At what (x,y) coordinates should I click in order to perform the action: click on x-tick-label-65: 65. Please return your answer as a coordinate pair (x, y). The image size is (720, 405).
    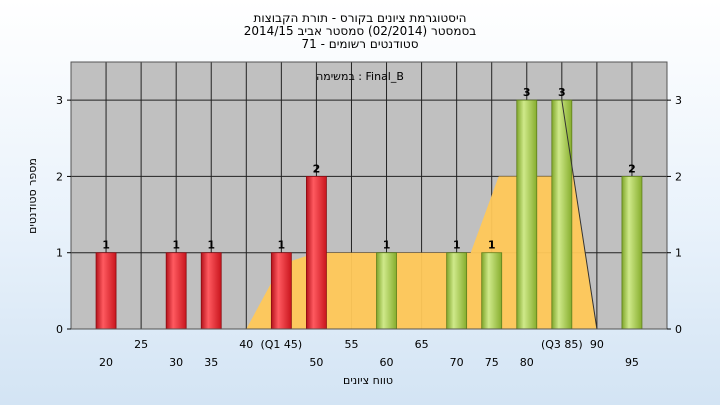
    Looking at the image, I should click on (422, 344).